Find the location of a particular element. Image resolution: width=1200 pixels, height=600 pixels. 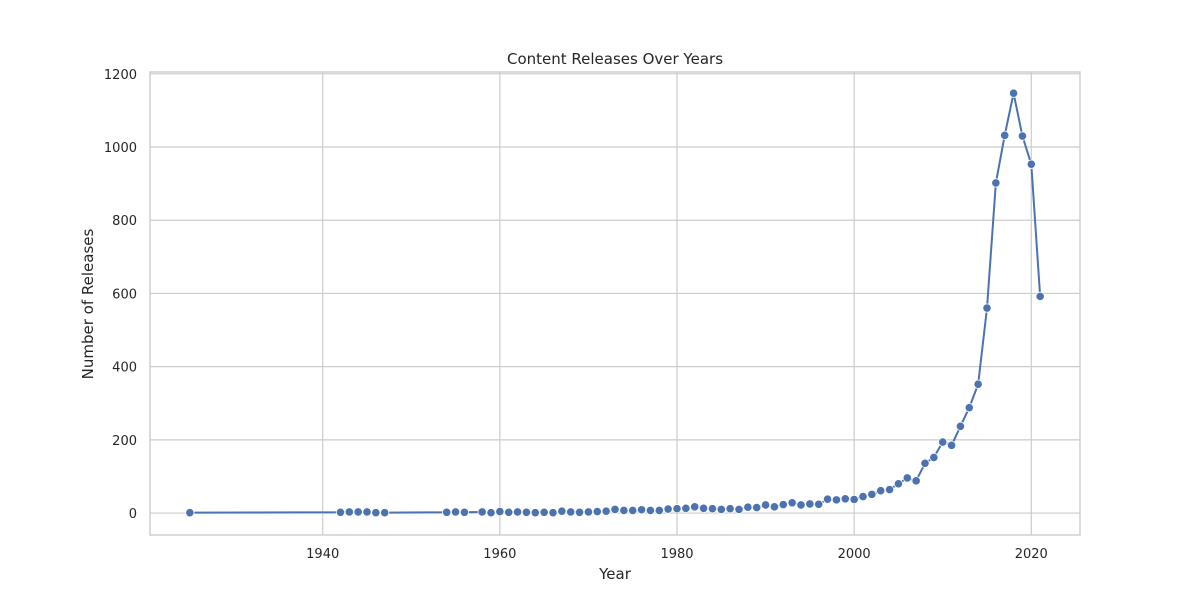

y-tick-label: 200 is located at coordinates (124, 441).